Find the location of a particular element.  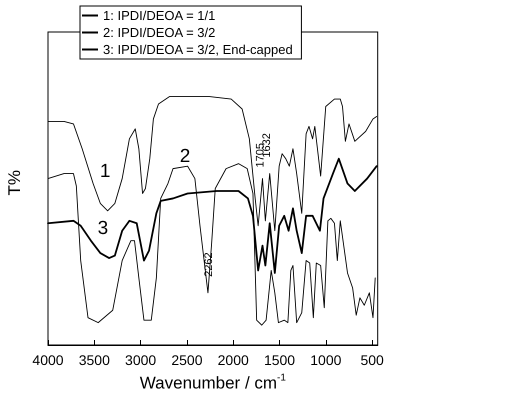

x-tick-label: 1000 is located at coordinates (326, 360).